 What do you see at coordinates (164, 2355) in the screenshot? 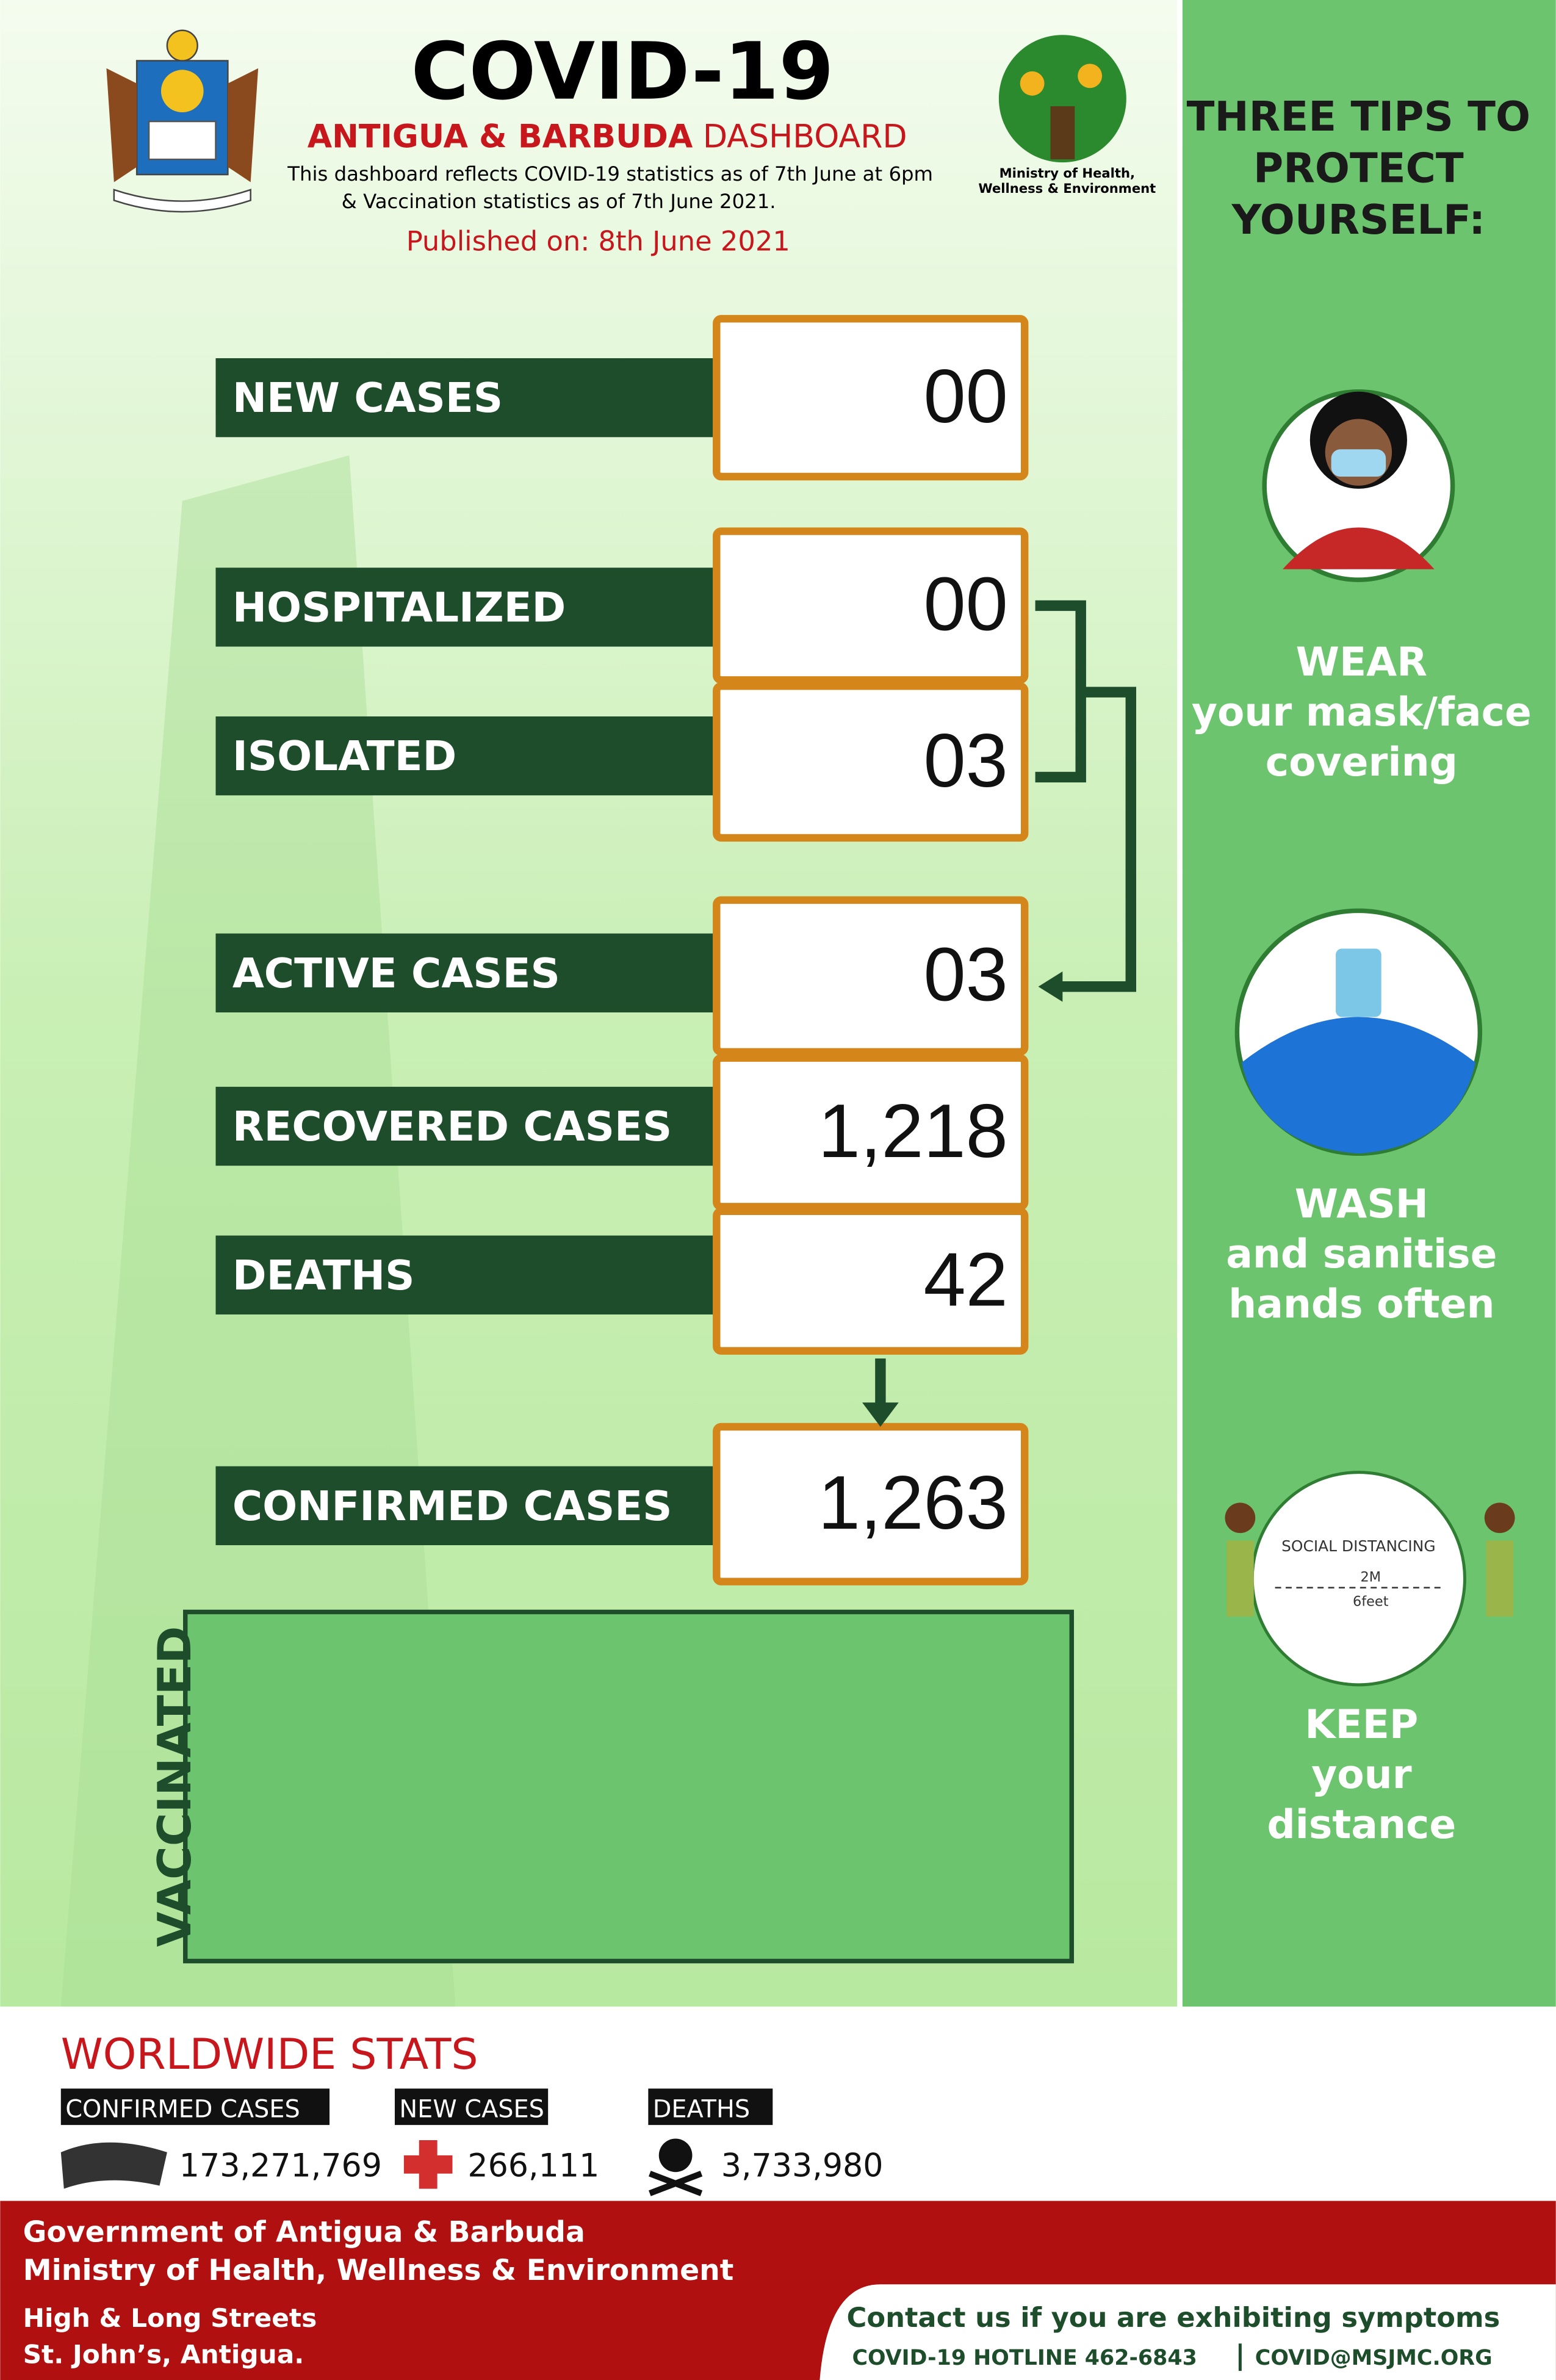
I see `footer-address: St. John’s, Antigua.` at bounding box center [164, 2355].